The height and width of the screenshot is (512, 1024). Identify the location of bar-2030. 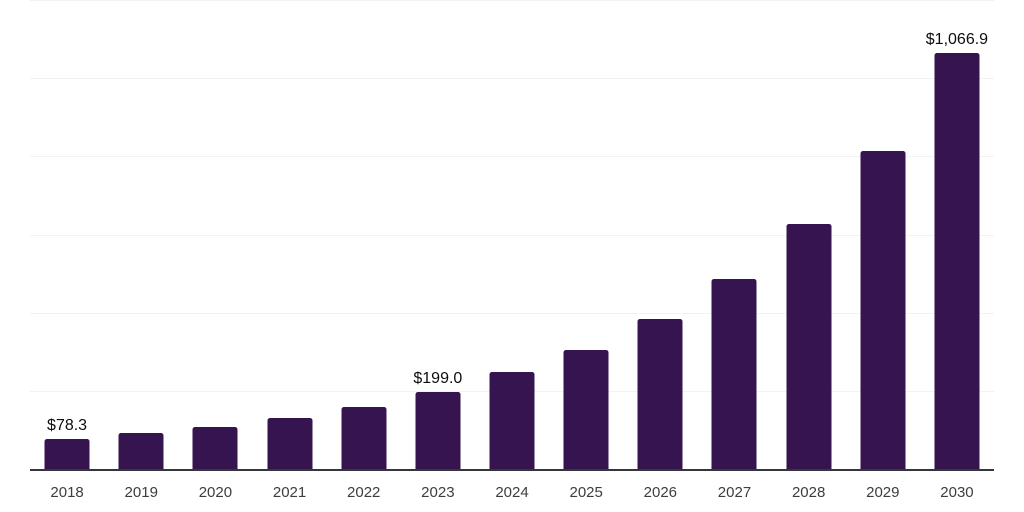
(957, 261).